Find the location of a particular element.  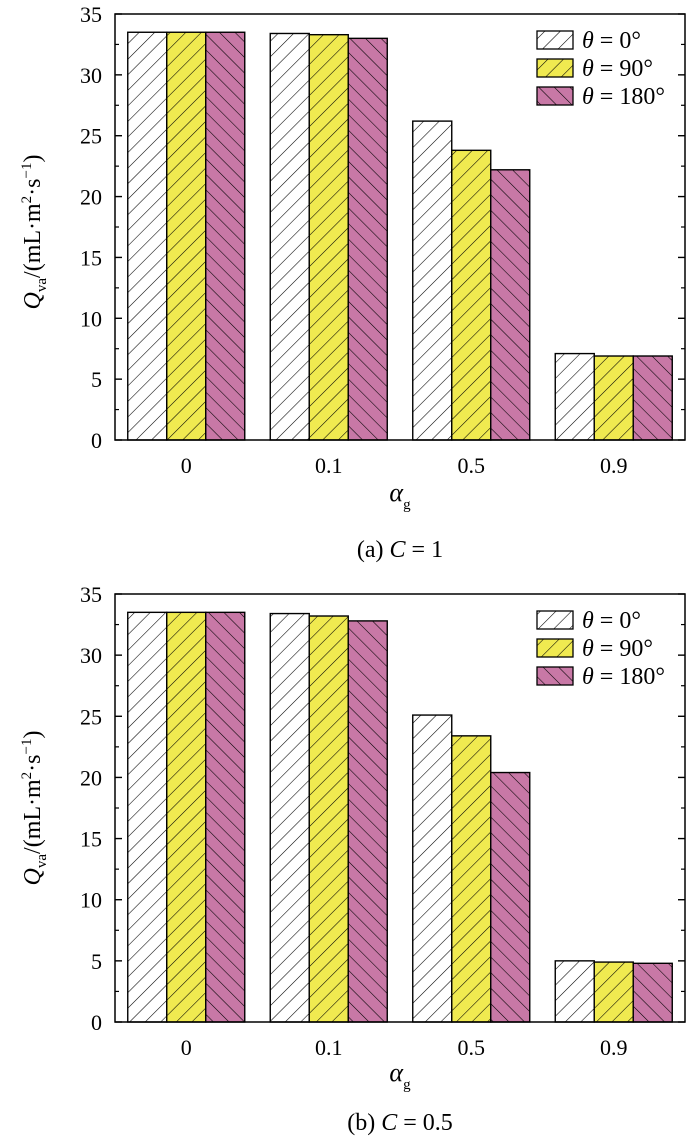

bar-a-s0-c2 is located at coordinates (432, 280).